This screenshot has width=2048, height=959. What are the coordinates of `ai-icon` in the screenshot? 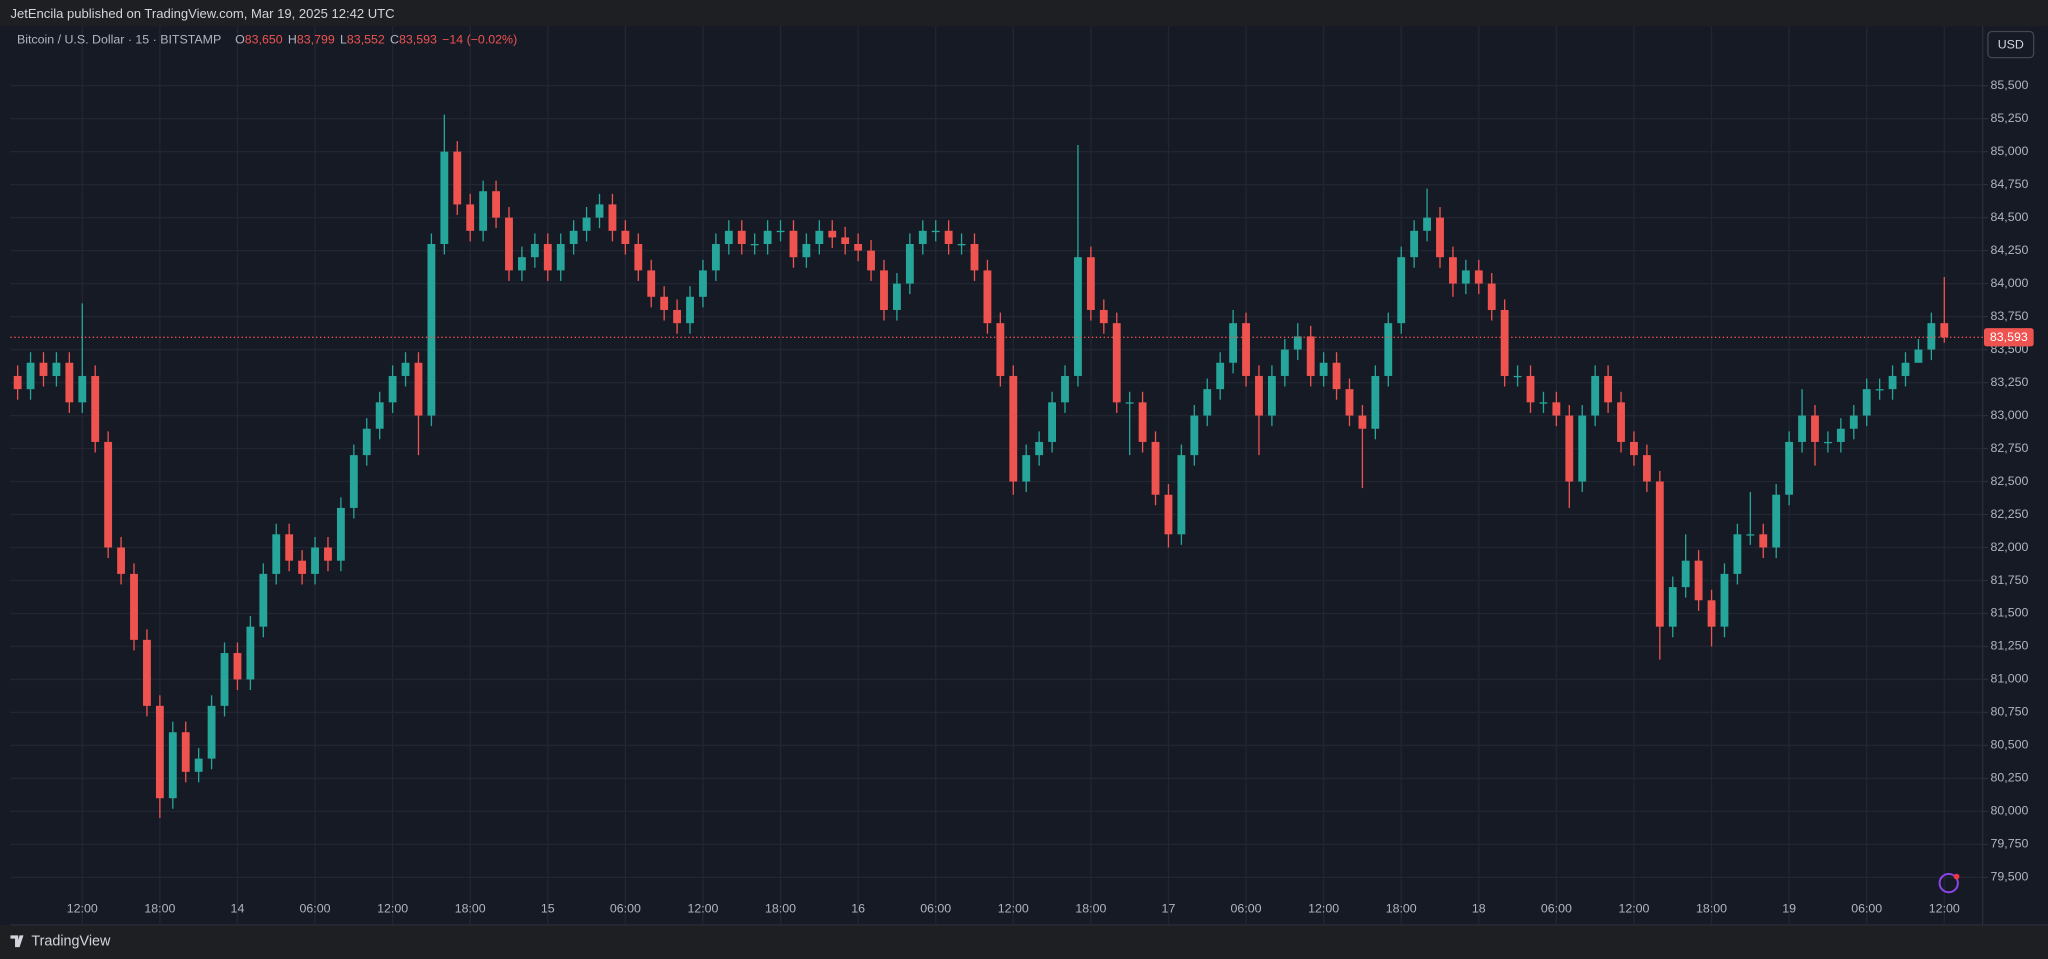 It's located at (1949, 883).